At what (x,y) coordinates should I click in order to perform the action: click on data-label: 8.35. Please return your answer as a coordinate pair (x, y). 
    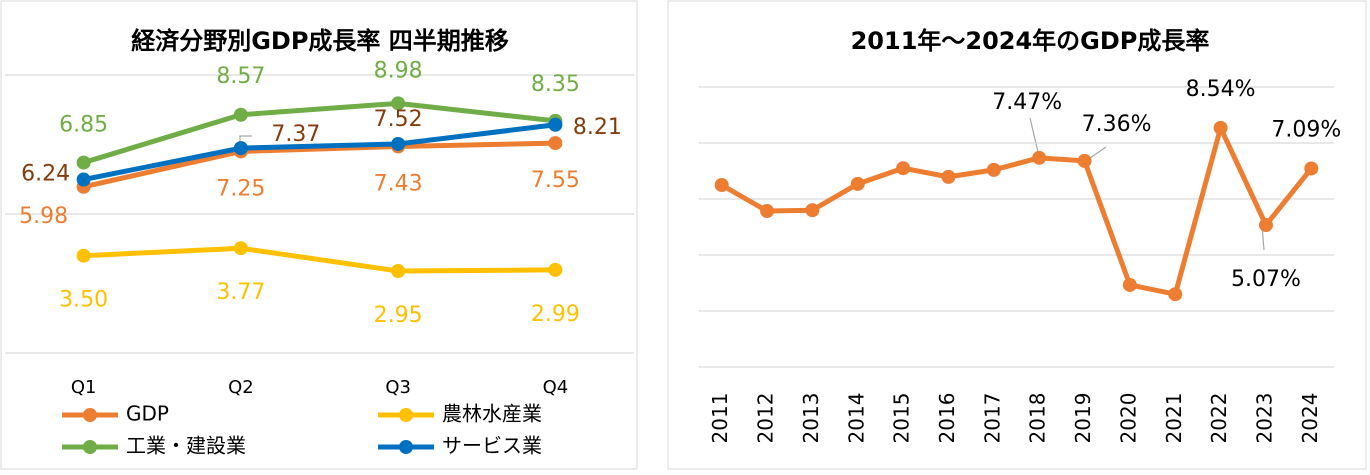
    Looking at the image, I should click on (555, 84).